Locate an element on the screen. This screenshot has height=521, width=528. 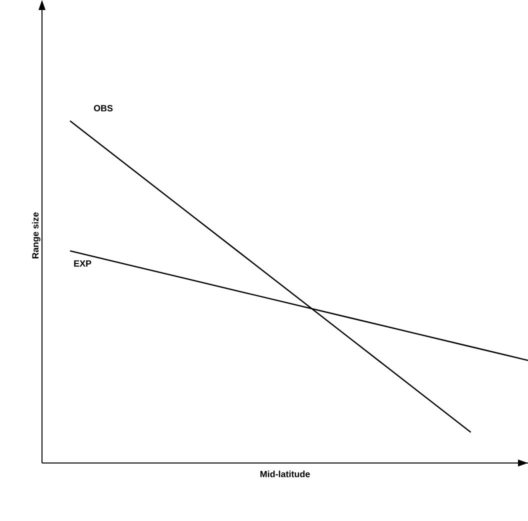
series-label: EXP is located at coordinates (83, 263).